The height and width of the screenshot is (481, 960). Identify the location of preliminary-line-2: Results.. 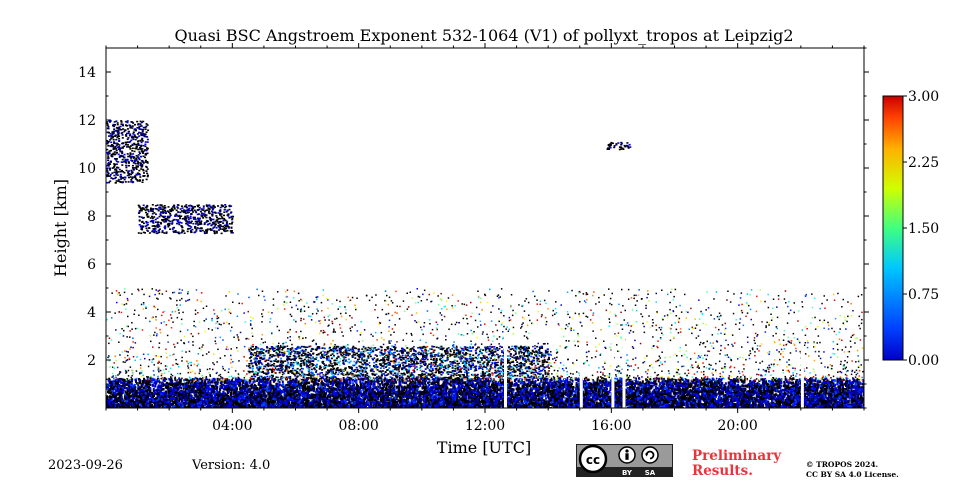
(736, 471).